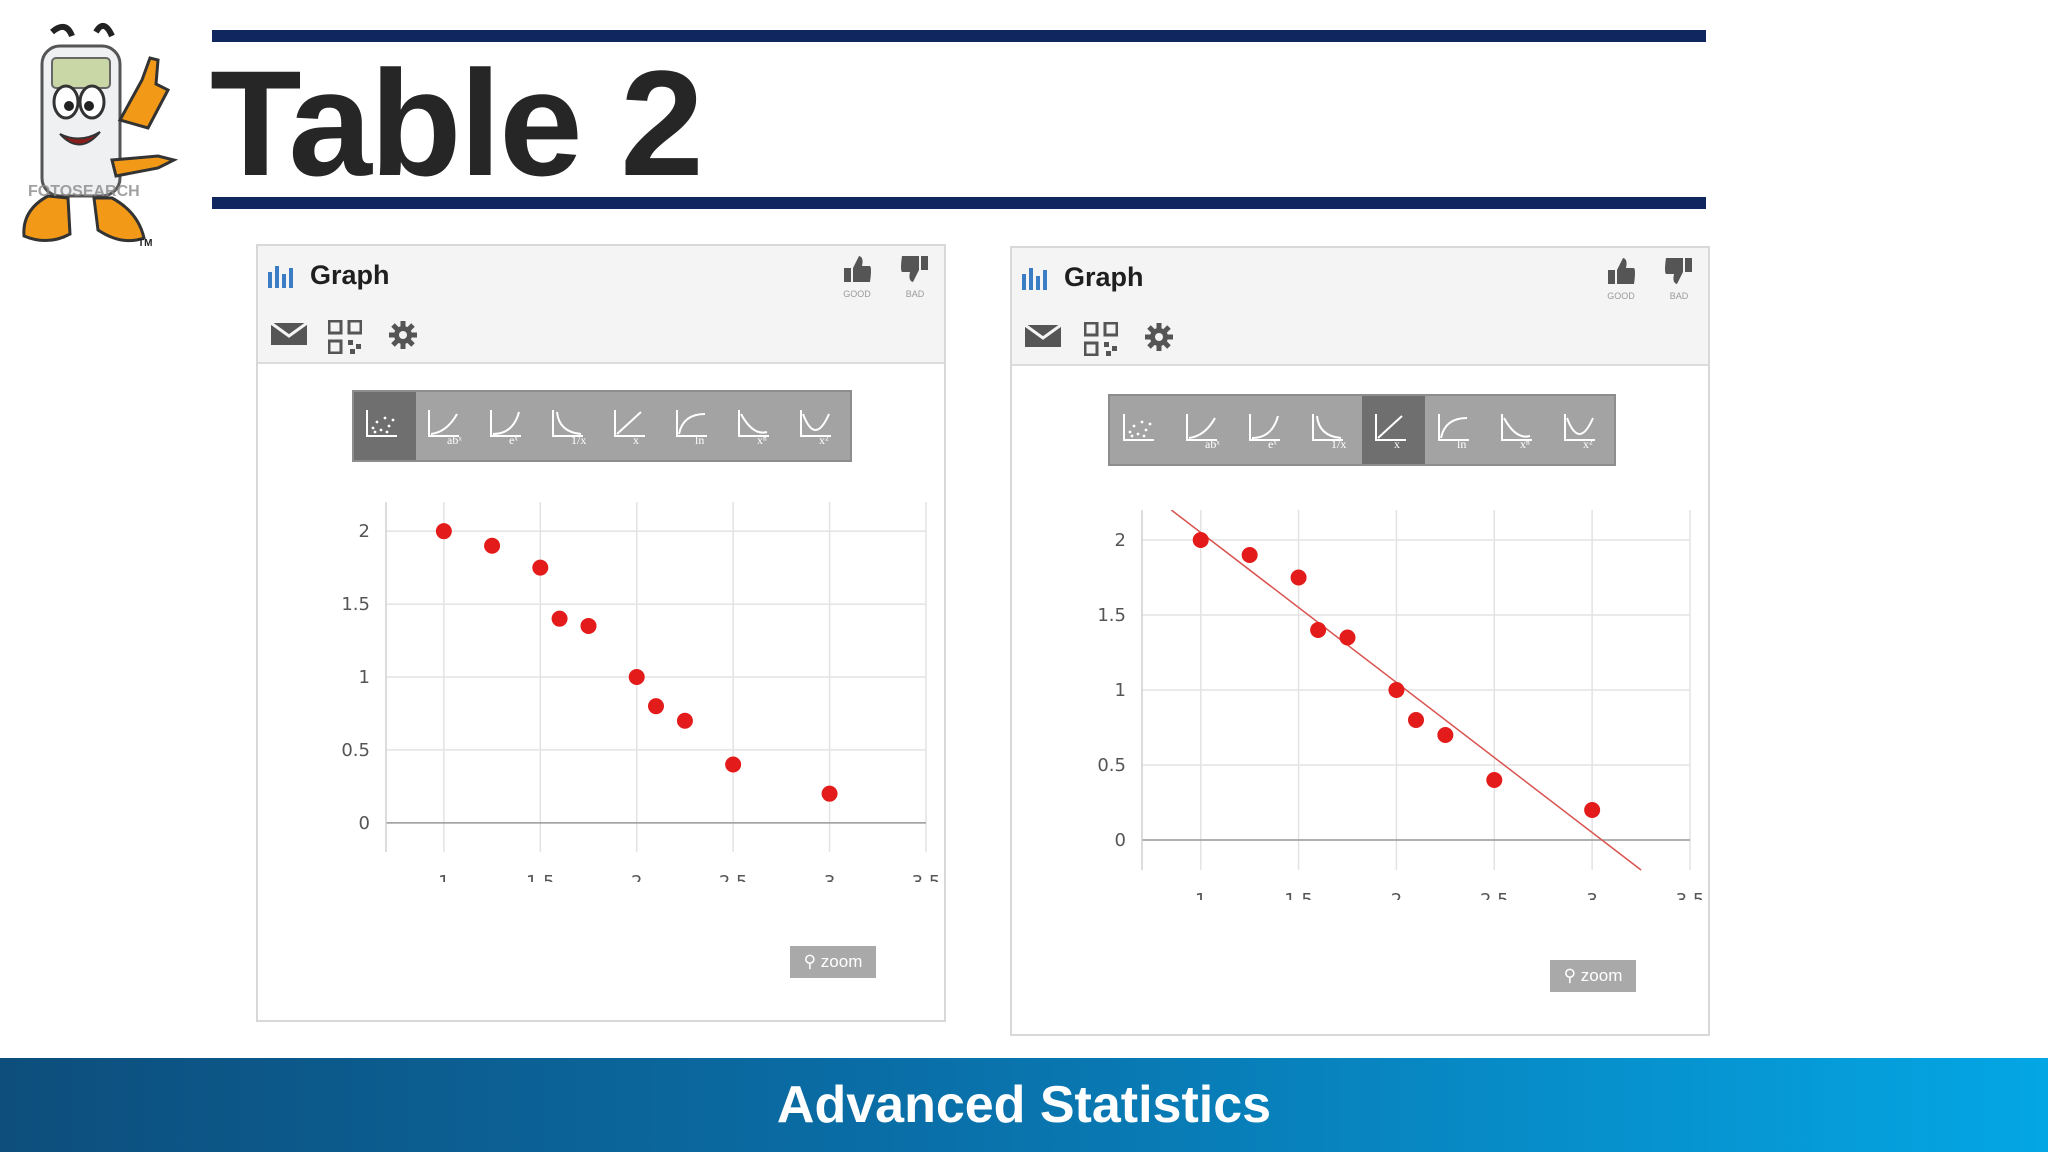 This screenshot has height=1152, width=2048. I want to click on svg-text: xⁿ, so click(1525, 443).